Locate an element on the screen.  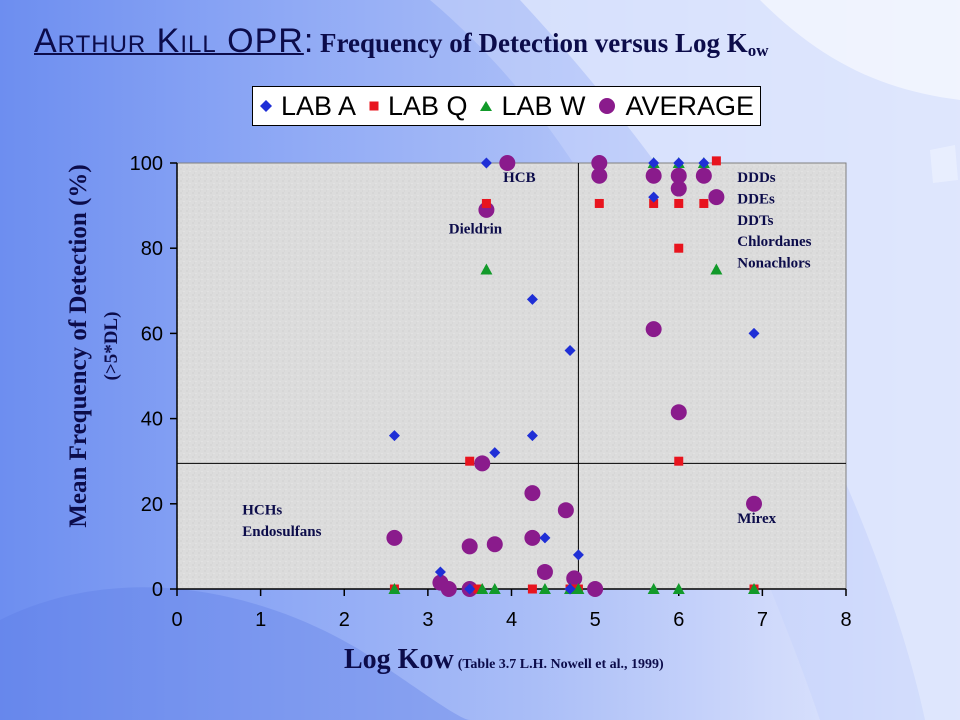
legend-item-lab-w: LAB W is located at coordinates (532, 106).